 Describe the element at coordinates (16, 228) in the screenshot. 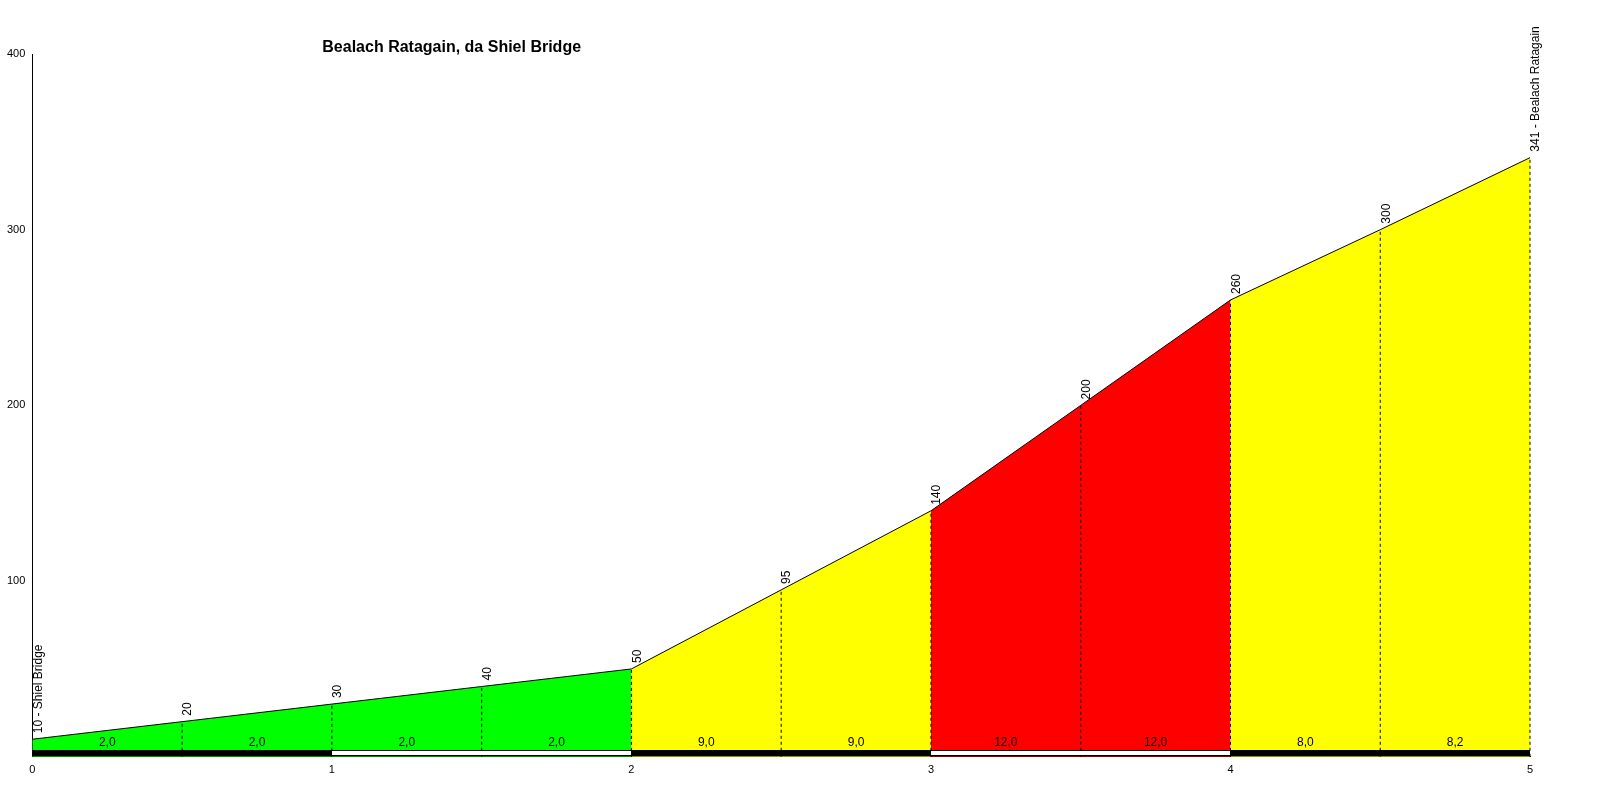

I see `y-tick-label: 300` at that location.